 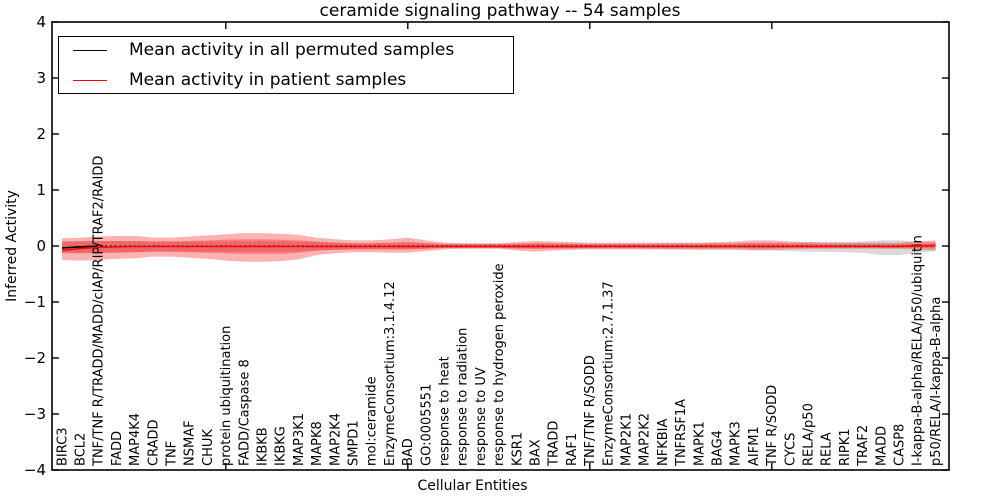 I want to click on entity-label: BAX, so click(x=536, y=452).